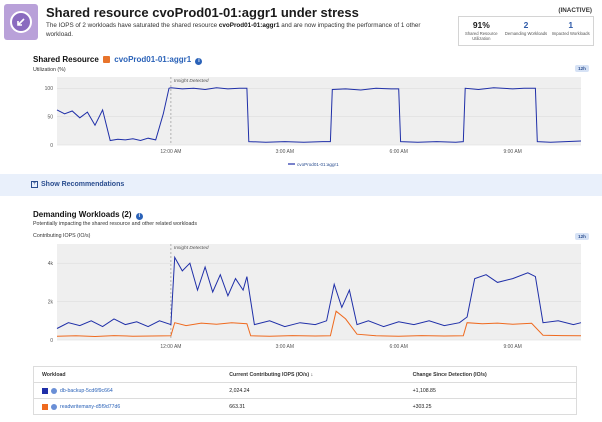  I want to click on y-tick: 50, so click(50, 117).